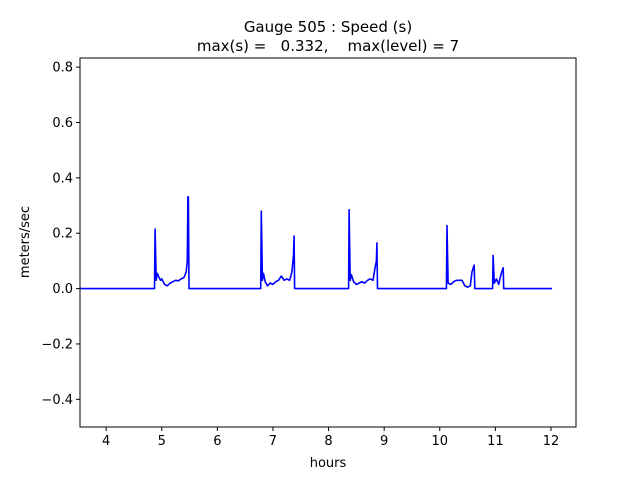  Describe the element at coordinates (328, 463) in the screenshot. I see `x-axis-label: hours` at that location.